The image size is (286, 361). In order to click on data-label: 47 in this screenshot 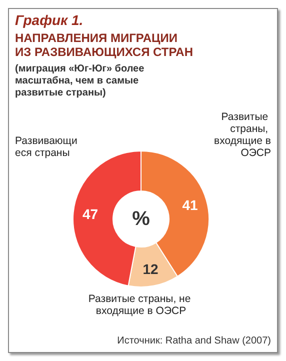, I will do `click(90, 214)`.